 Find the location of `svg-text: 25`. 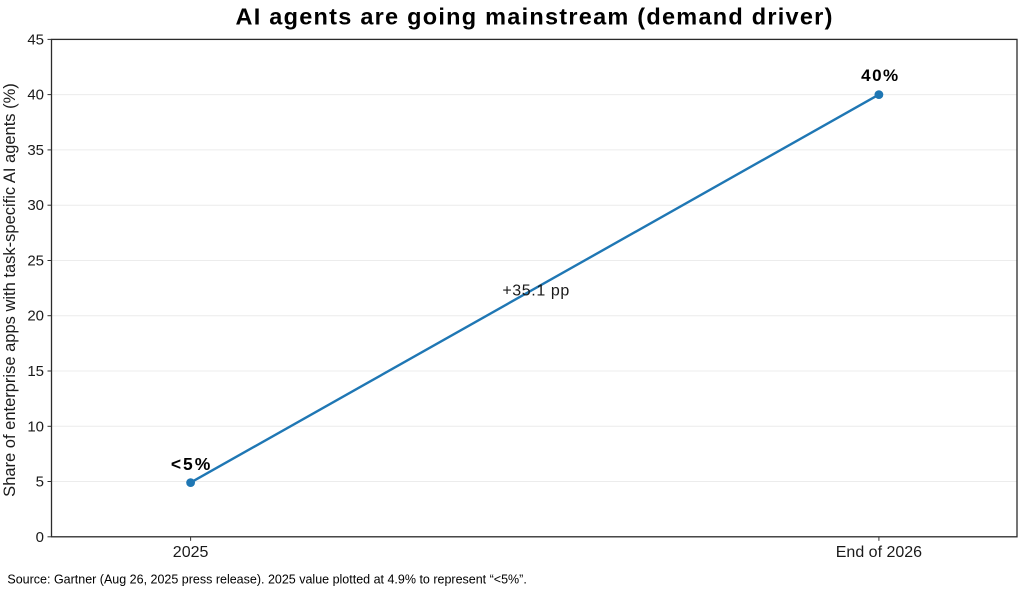

svg-text: 25 is located at coordinates (35, 261).